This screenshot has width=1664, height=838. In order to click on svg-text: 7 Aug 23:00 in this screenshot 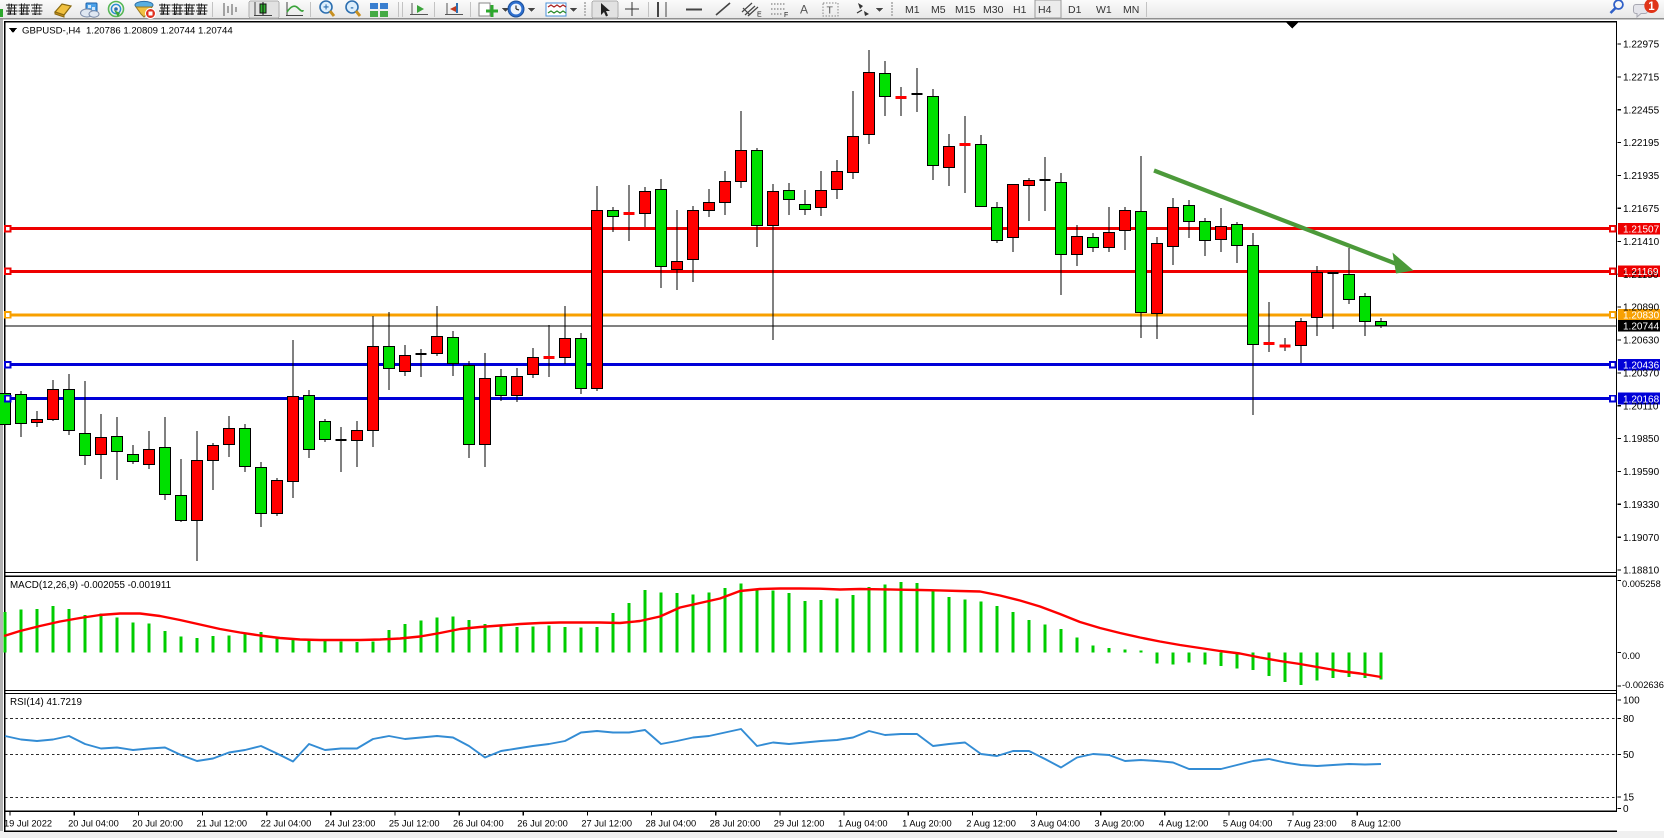, I will do `click(1312, 824)`.